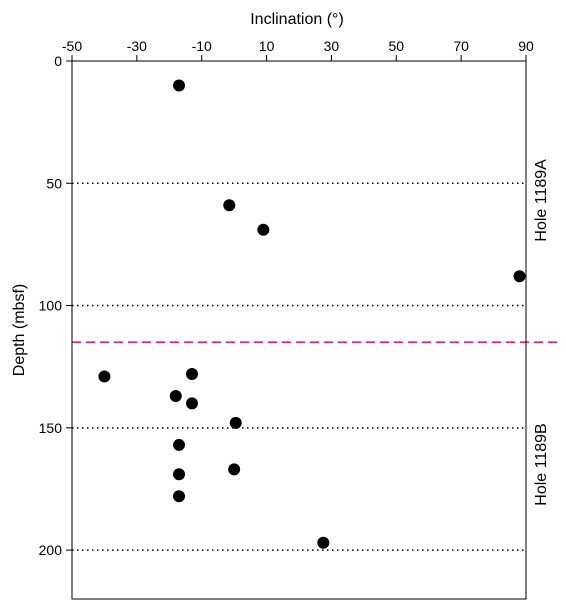 Image resolution: width=566 pixels, height=609 pixels. I want to click on x-axis-title: Inclination (°), so click(297, 19).